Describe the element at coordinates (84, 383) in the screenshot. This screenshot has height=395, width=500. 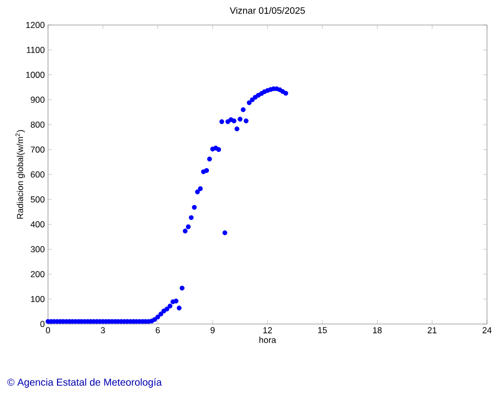
I see `text: © Agencia Estatal de Meteorología` at that location.